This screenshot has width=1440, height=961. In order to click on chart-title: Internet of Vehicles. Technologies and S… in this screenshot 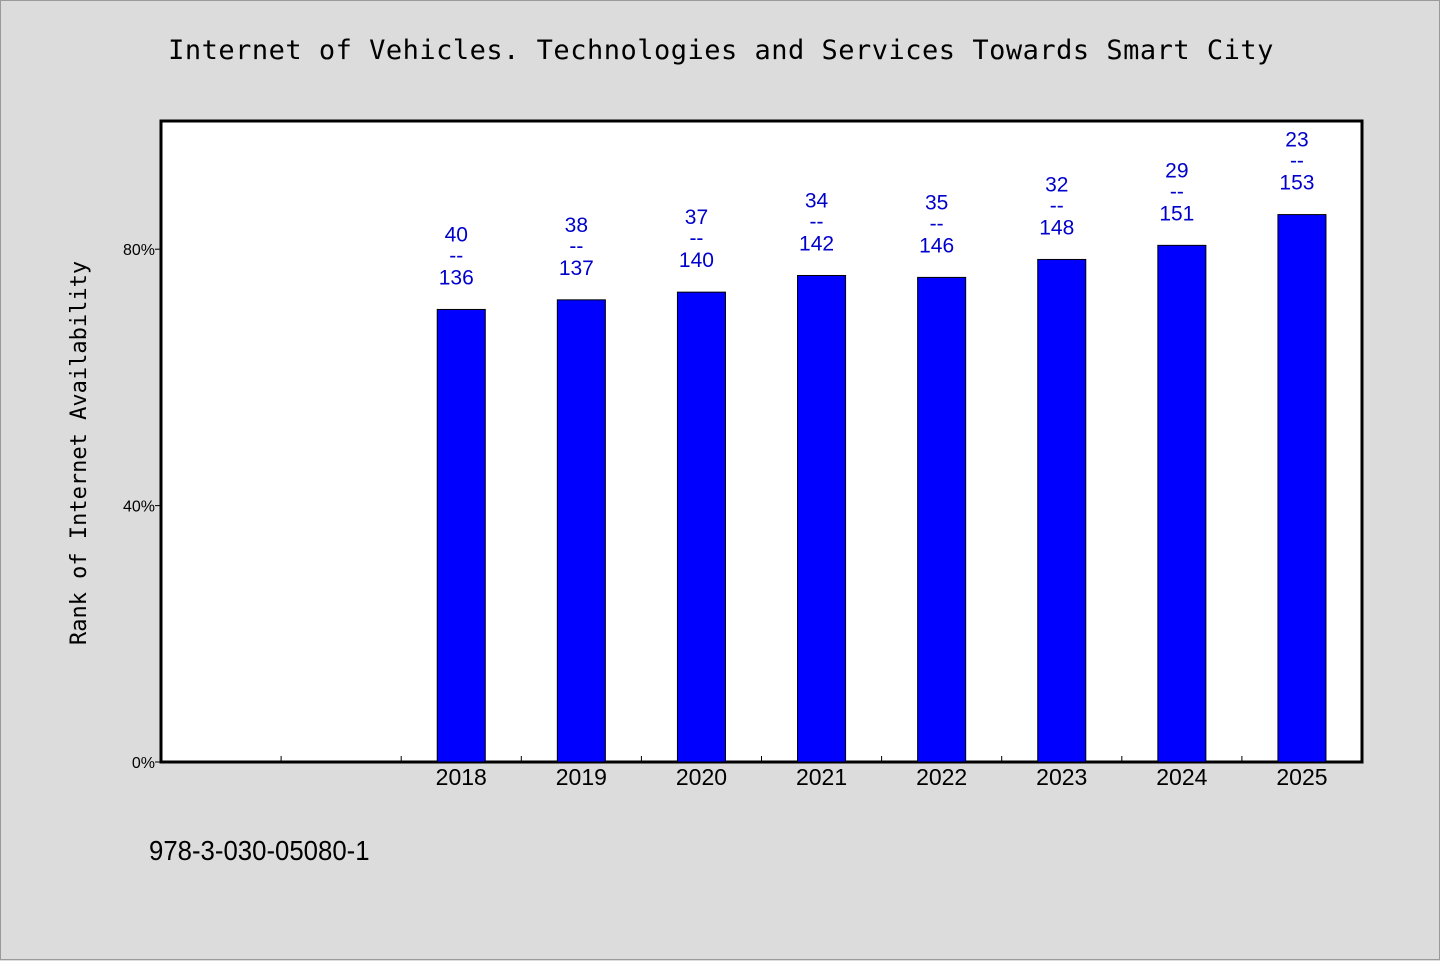, I will do `click(721, 50)`.